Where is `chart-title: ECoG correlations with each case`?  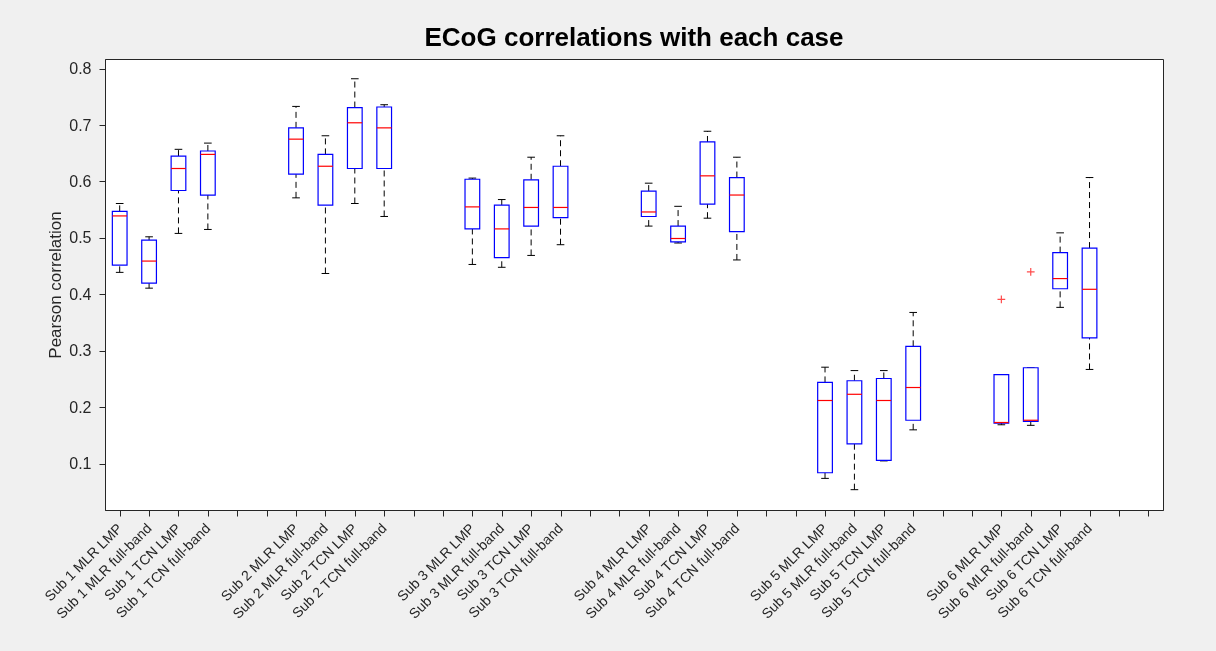 chart-title: ECoG correlations with each case is located at coordinates (634, 37).